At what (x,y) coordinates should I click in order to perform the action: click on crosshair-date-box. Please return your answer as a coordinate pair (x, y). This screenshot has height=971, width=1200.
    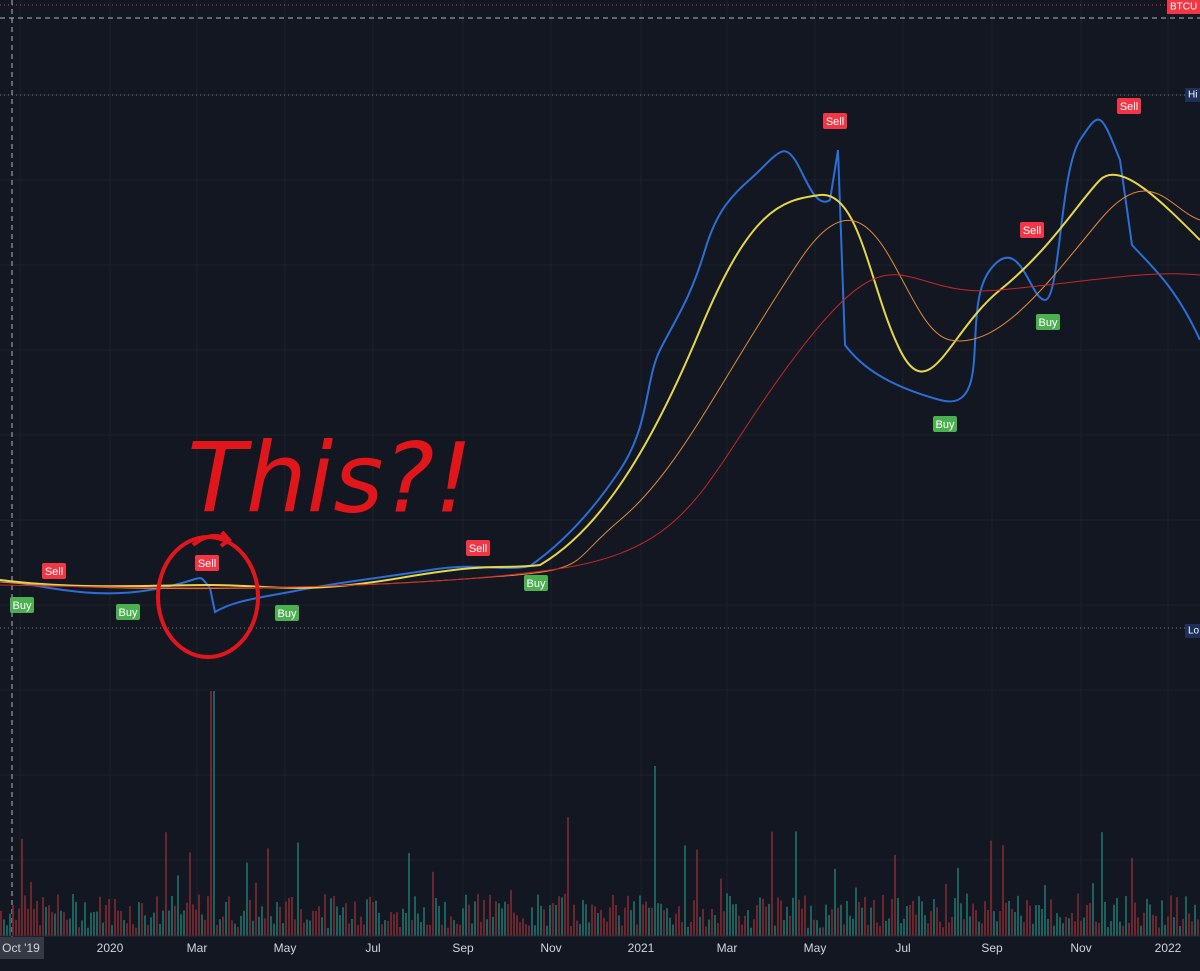
    Looking at the image, I should click on (22, 948).